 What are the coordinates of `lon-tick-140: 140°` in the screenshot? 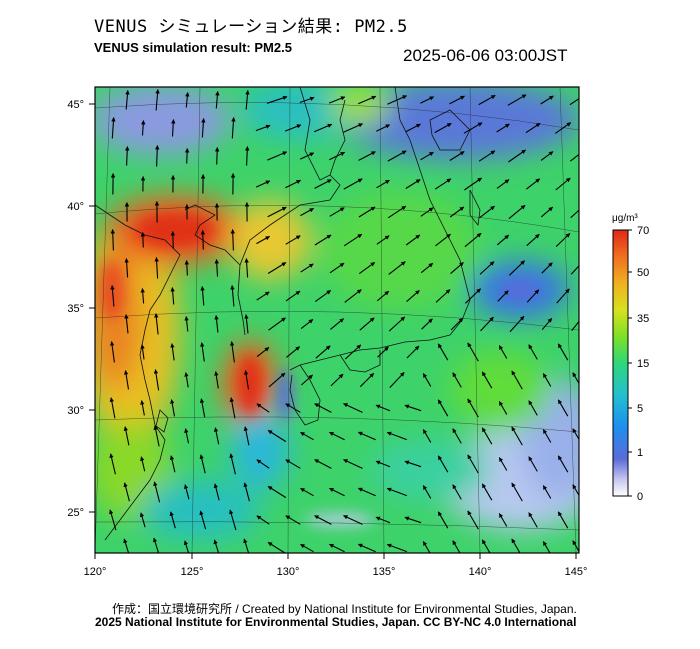 It's located at (480, 572).